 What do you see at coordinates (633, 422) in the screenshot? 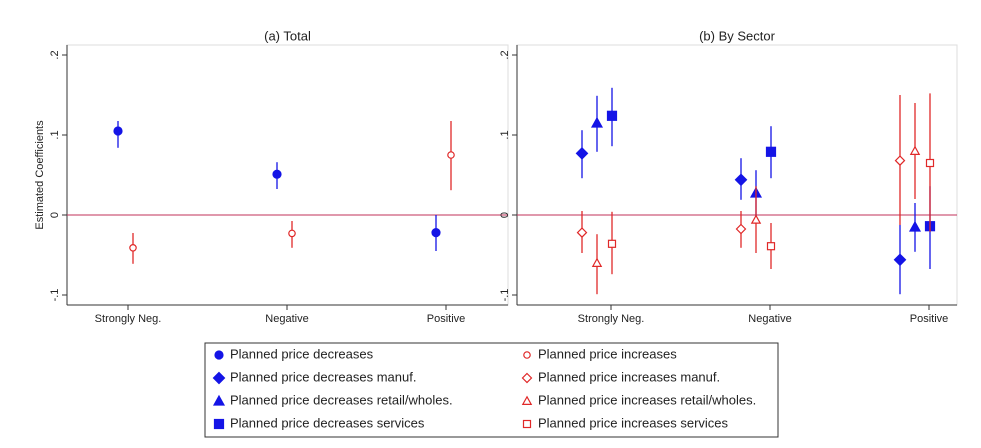
I see `legend-label: Planned price increases services` at bounding box center [633, 422].